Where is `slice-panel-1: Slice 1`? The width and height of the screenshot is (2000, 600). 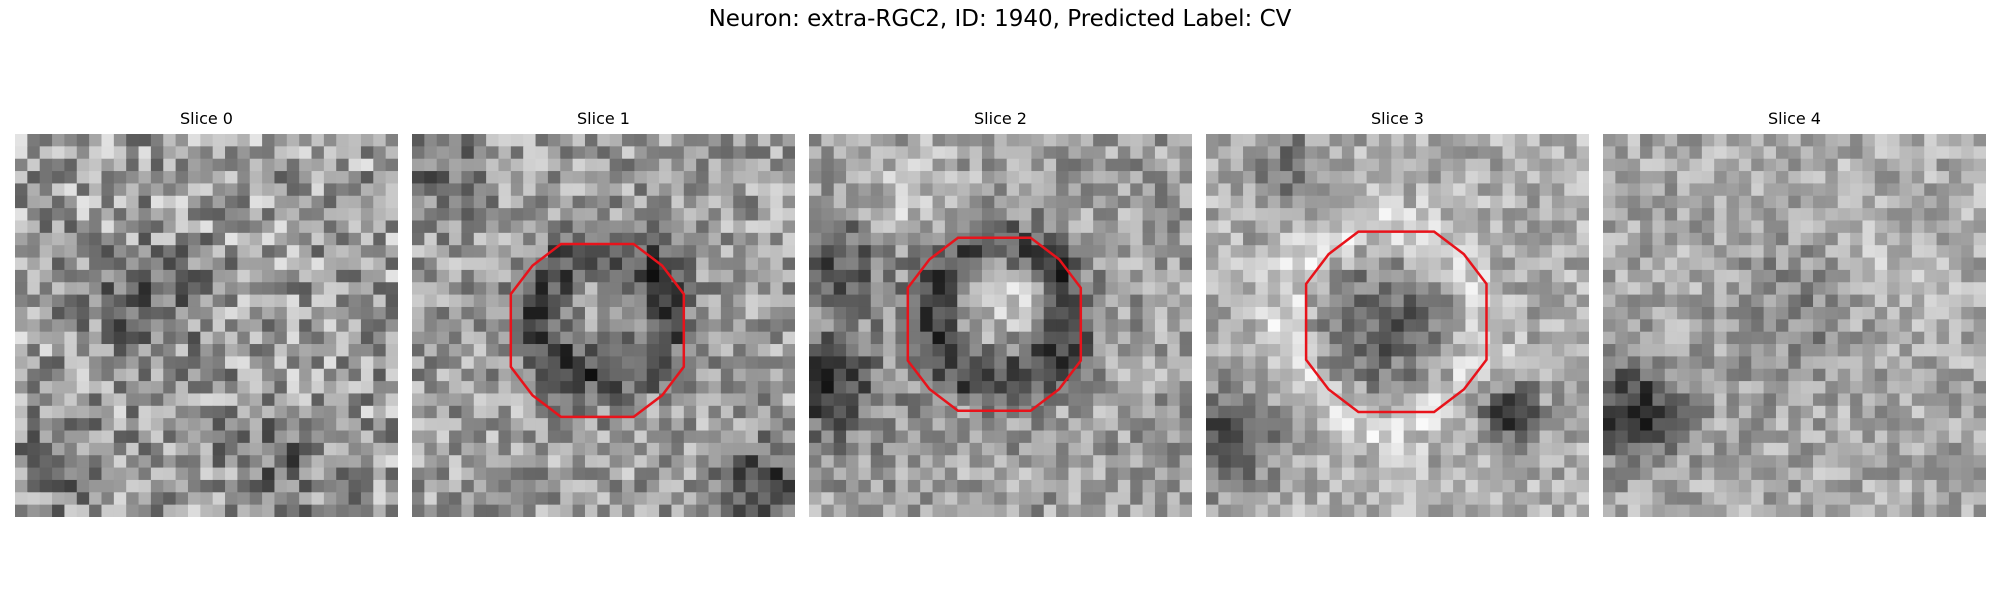
slice-panel-1: Slice 1 is located at coordinates (603, 312).